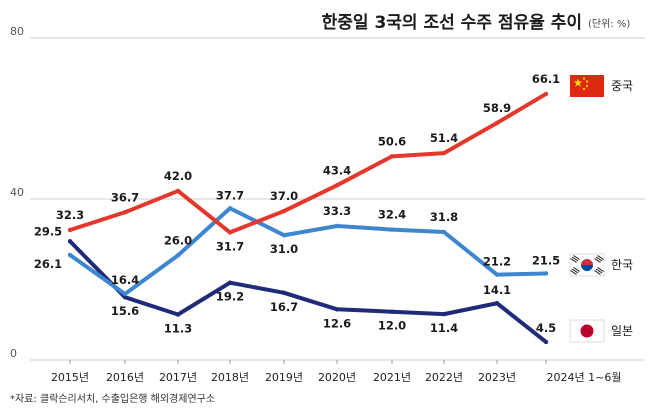 This screenshot has height=412, width=658. I want to click on data-label: 29.5, so click(48, 231).